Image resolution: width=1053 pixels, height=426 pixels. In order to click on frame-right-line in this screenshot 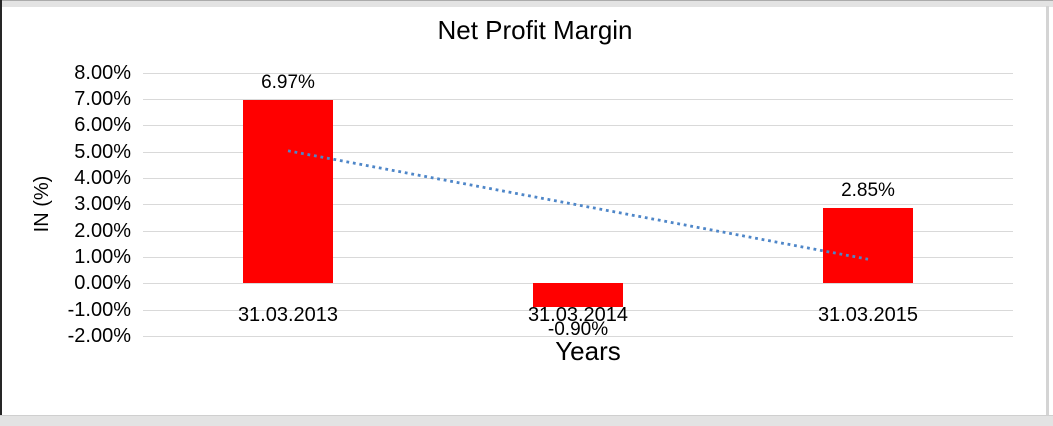, I will do `click(1047, 211)`.